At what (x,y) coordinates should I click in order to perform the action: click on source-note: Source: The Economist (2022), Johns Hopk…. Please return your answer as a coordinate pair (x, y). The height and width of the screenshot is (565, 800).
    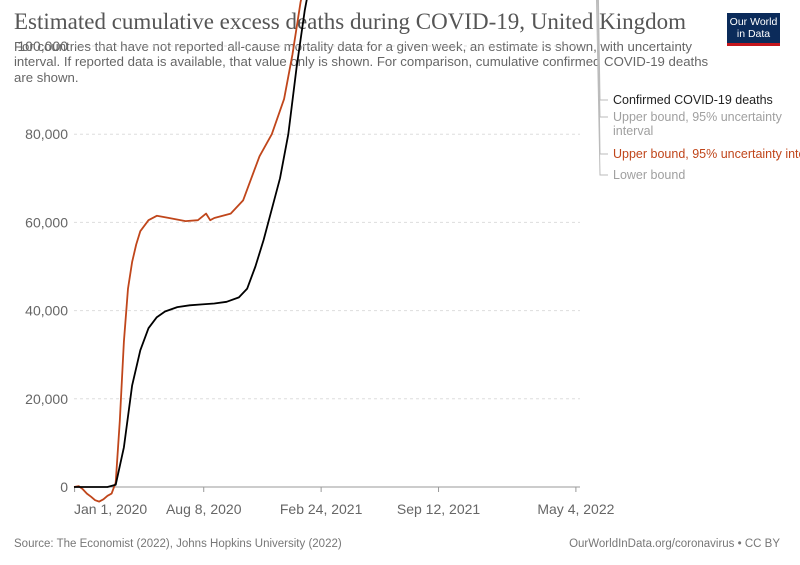
    Looking at the image, I should click on (178, 544).